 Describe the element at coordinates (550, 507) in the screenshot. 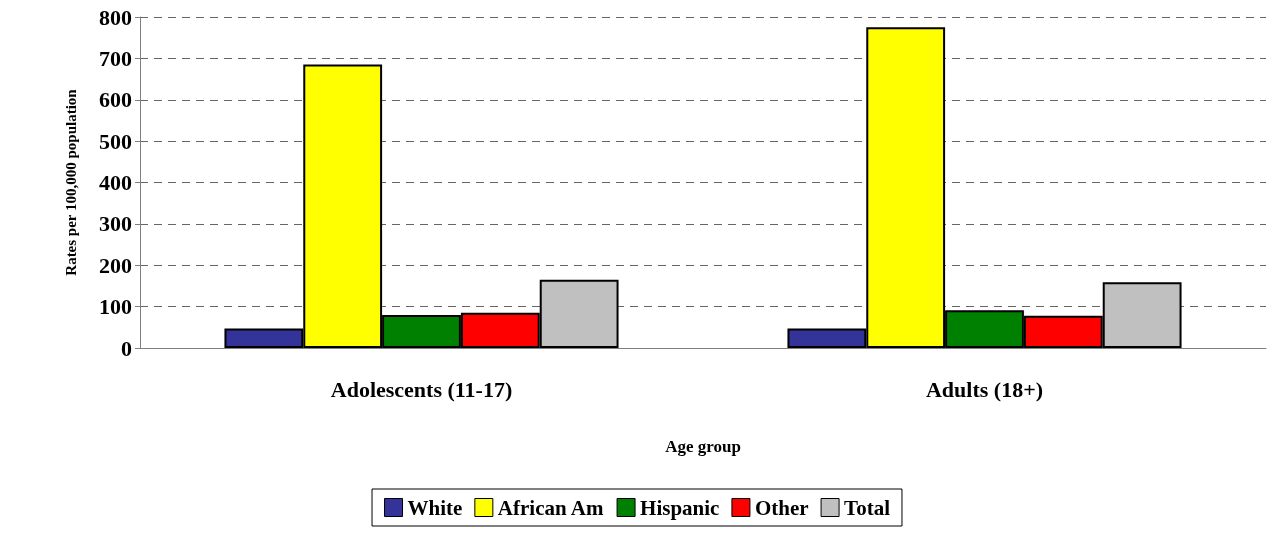

I see `legend-label: African Am` at that location.